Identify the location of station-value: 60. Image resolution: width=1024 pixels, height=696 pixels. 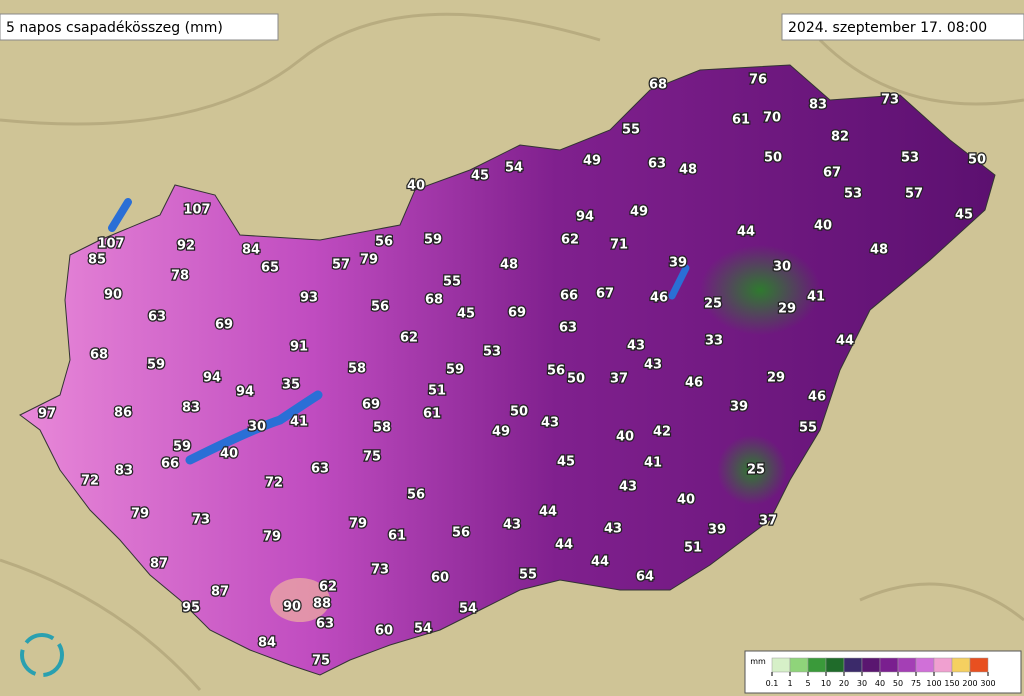
(384, 631).